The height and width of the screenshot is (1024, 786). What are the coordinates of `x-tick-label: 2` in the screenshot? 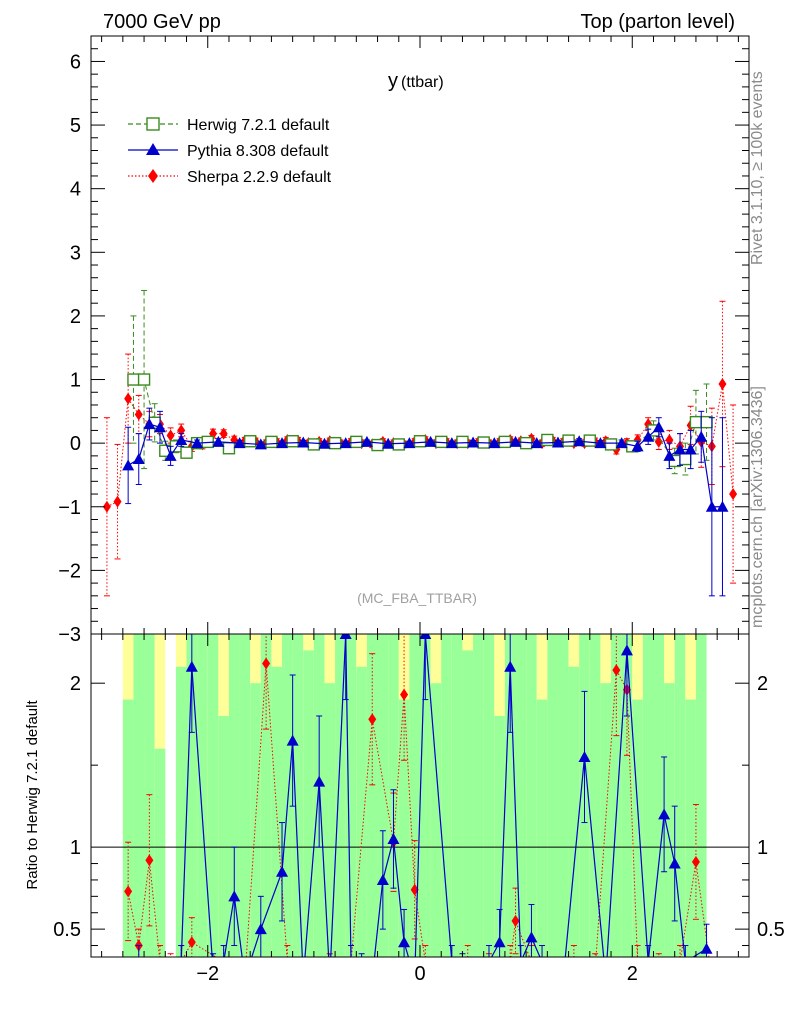 It's located at (632, 974).